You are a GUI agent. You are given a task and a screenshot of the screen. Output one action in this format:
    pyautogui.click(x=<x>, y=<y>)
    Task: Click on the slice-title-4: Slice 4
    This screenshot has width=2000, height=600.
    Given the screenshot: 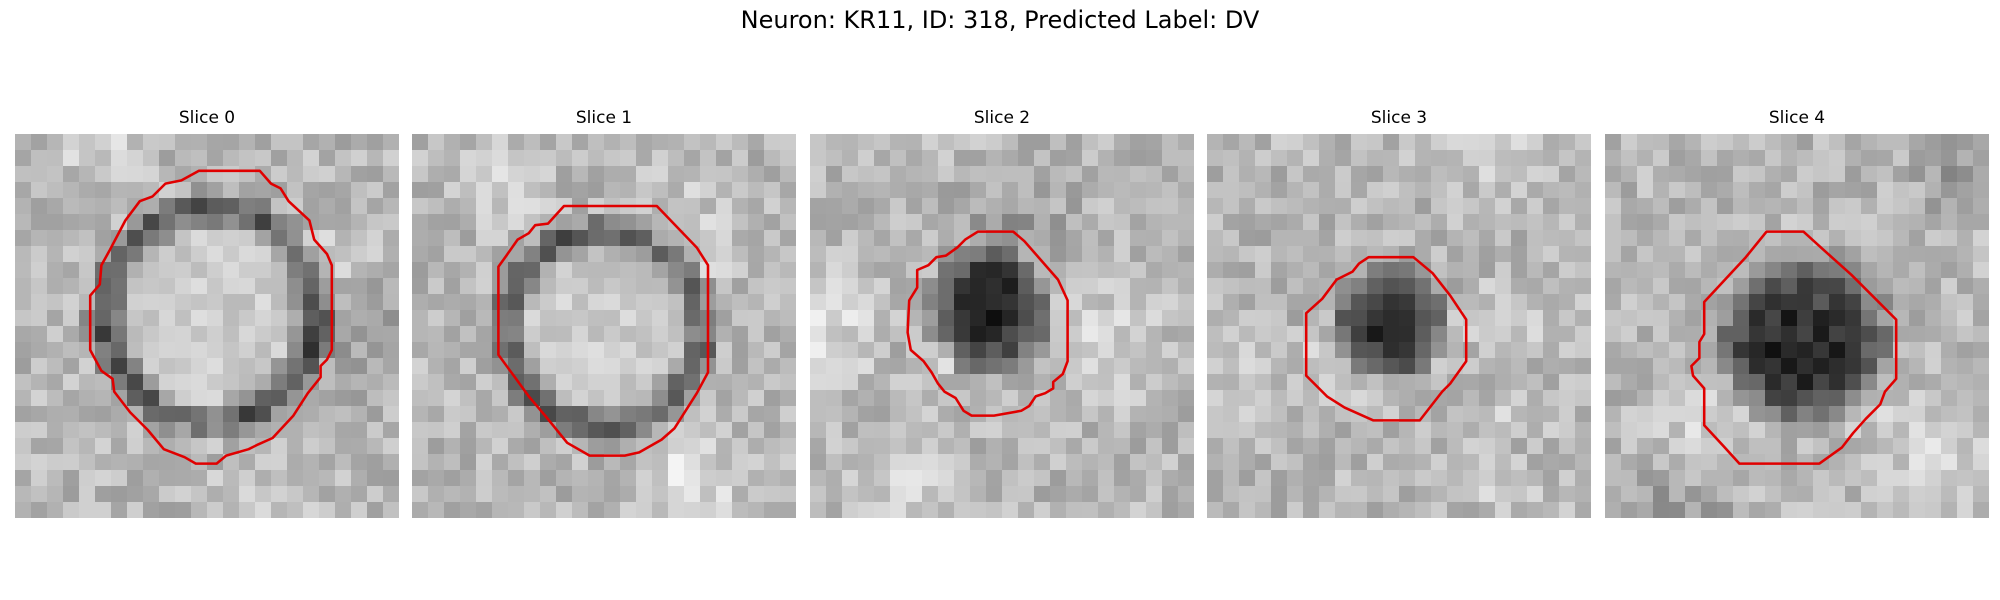 What is the action you would take?
    pyautogui.click(x=1797, y=118)
    